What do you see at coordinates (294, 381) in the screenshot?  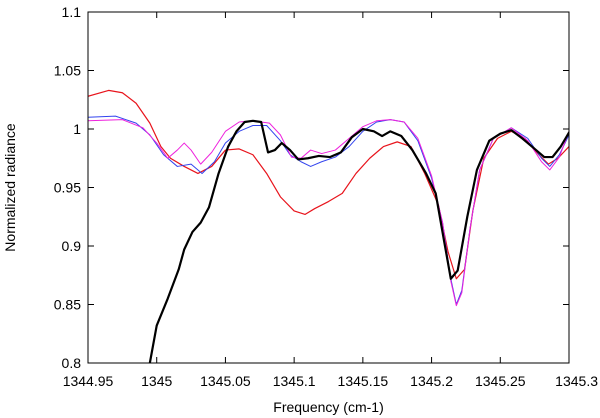 I see `x-tick-label: 1345.1` at bounding box center [294, 381].